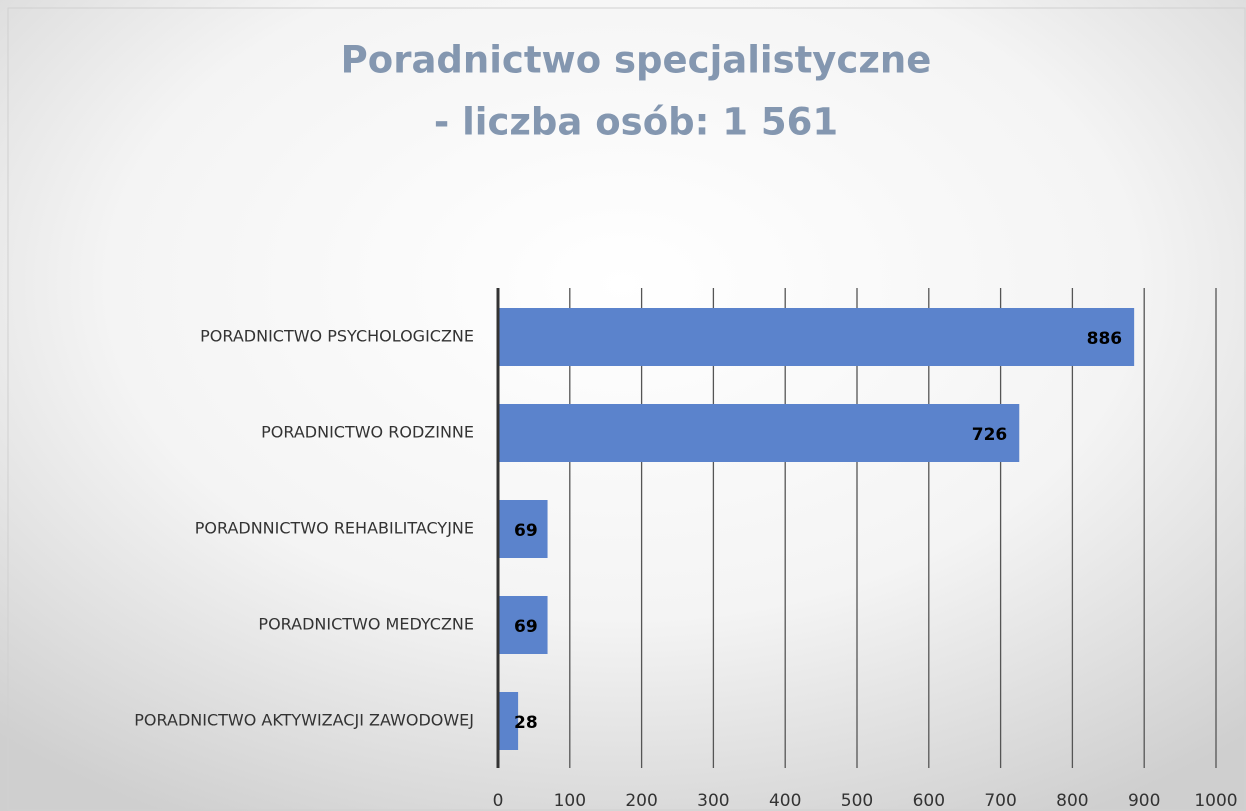  I want to click on y-tick-label: PORADNICTWO PSYCHOLOGICZNE, so click(337, 336).